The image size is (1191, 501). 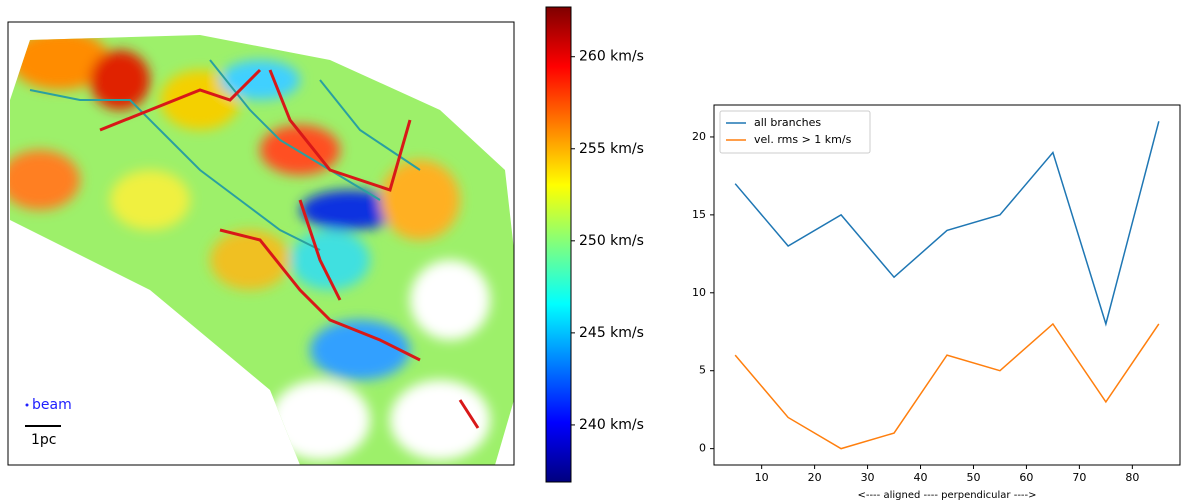 I want to click on x-tick-label: 10, so click(x=762, y=477).